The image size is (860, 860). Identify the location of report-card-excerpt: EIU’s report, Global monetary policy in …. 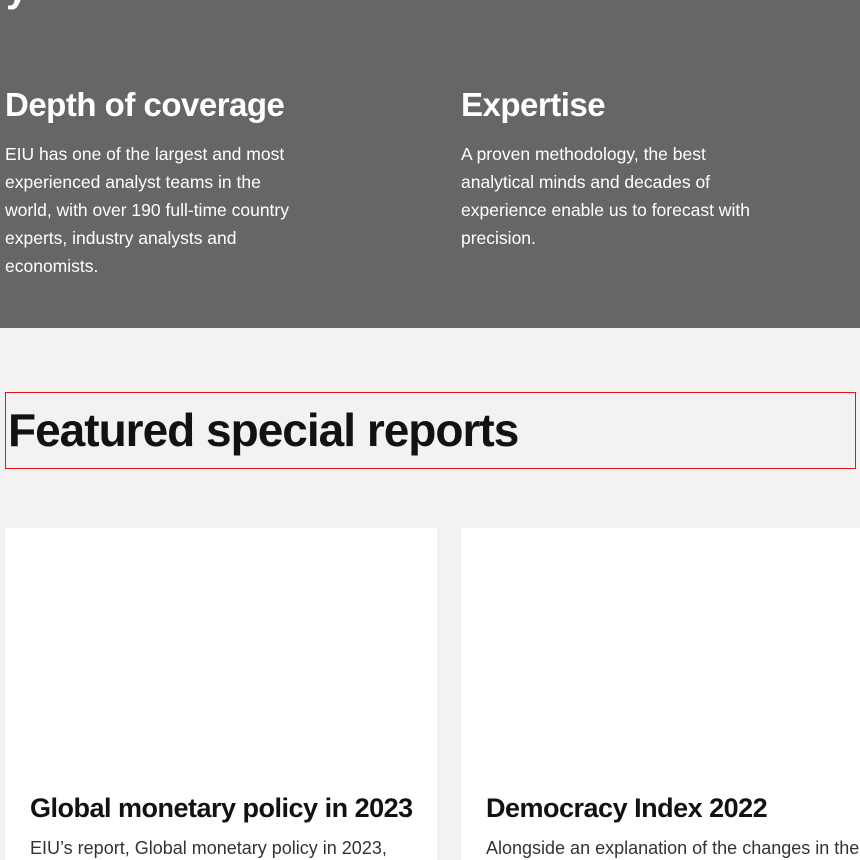
(208, 848).